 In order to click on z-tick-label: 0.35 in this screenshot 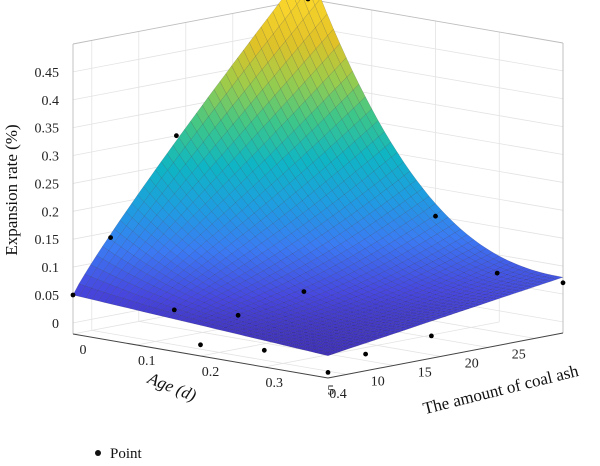, I will do `click(47, 129)`.